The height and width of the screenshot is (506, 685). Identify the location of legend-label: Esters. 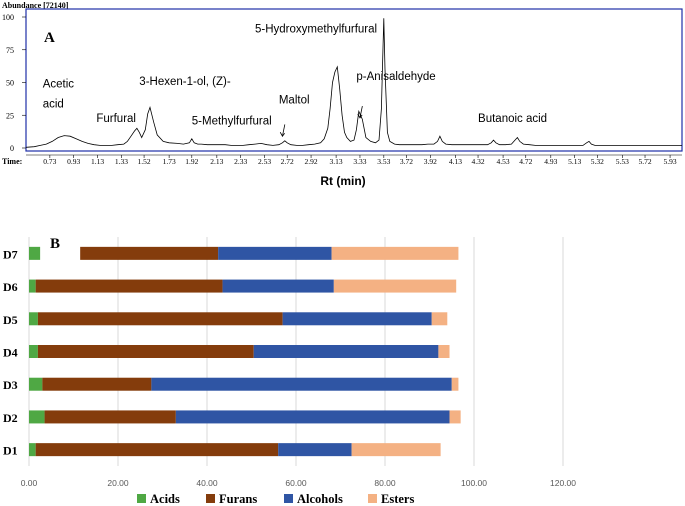
(397, 499).